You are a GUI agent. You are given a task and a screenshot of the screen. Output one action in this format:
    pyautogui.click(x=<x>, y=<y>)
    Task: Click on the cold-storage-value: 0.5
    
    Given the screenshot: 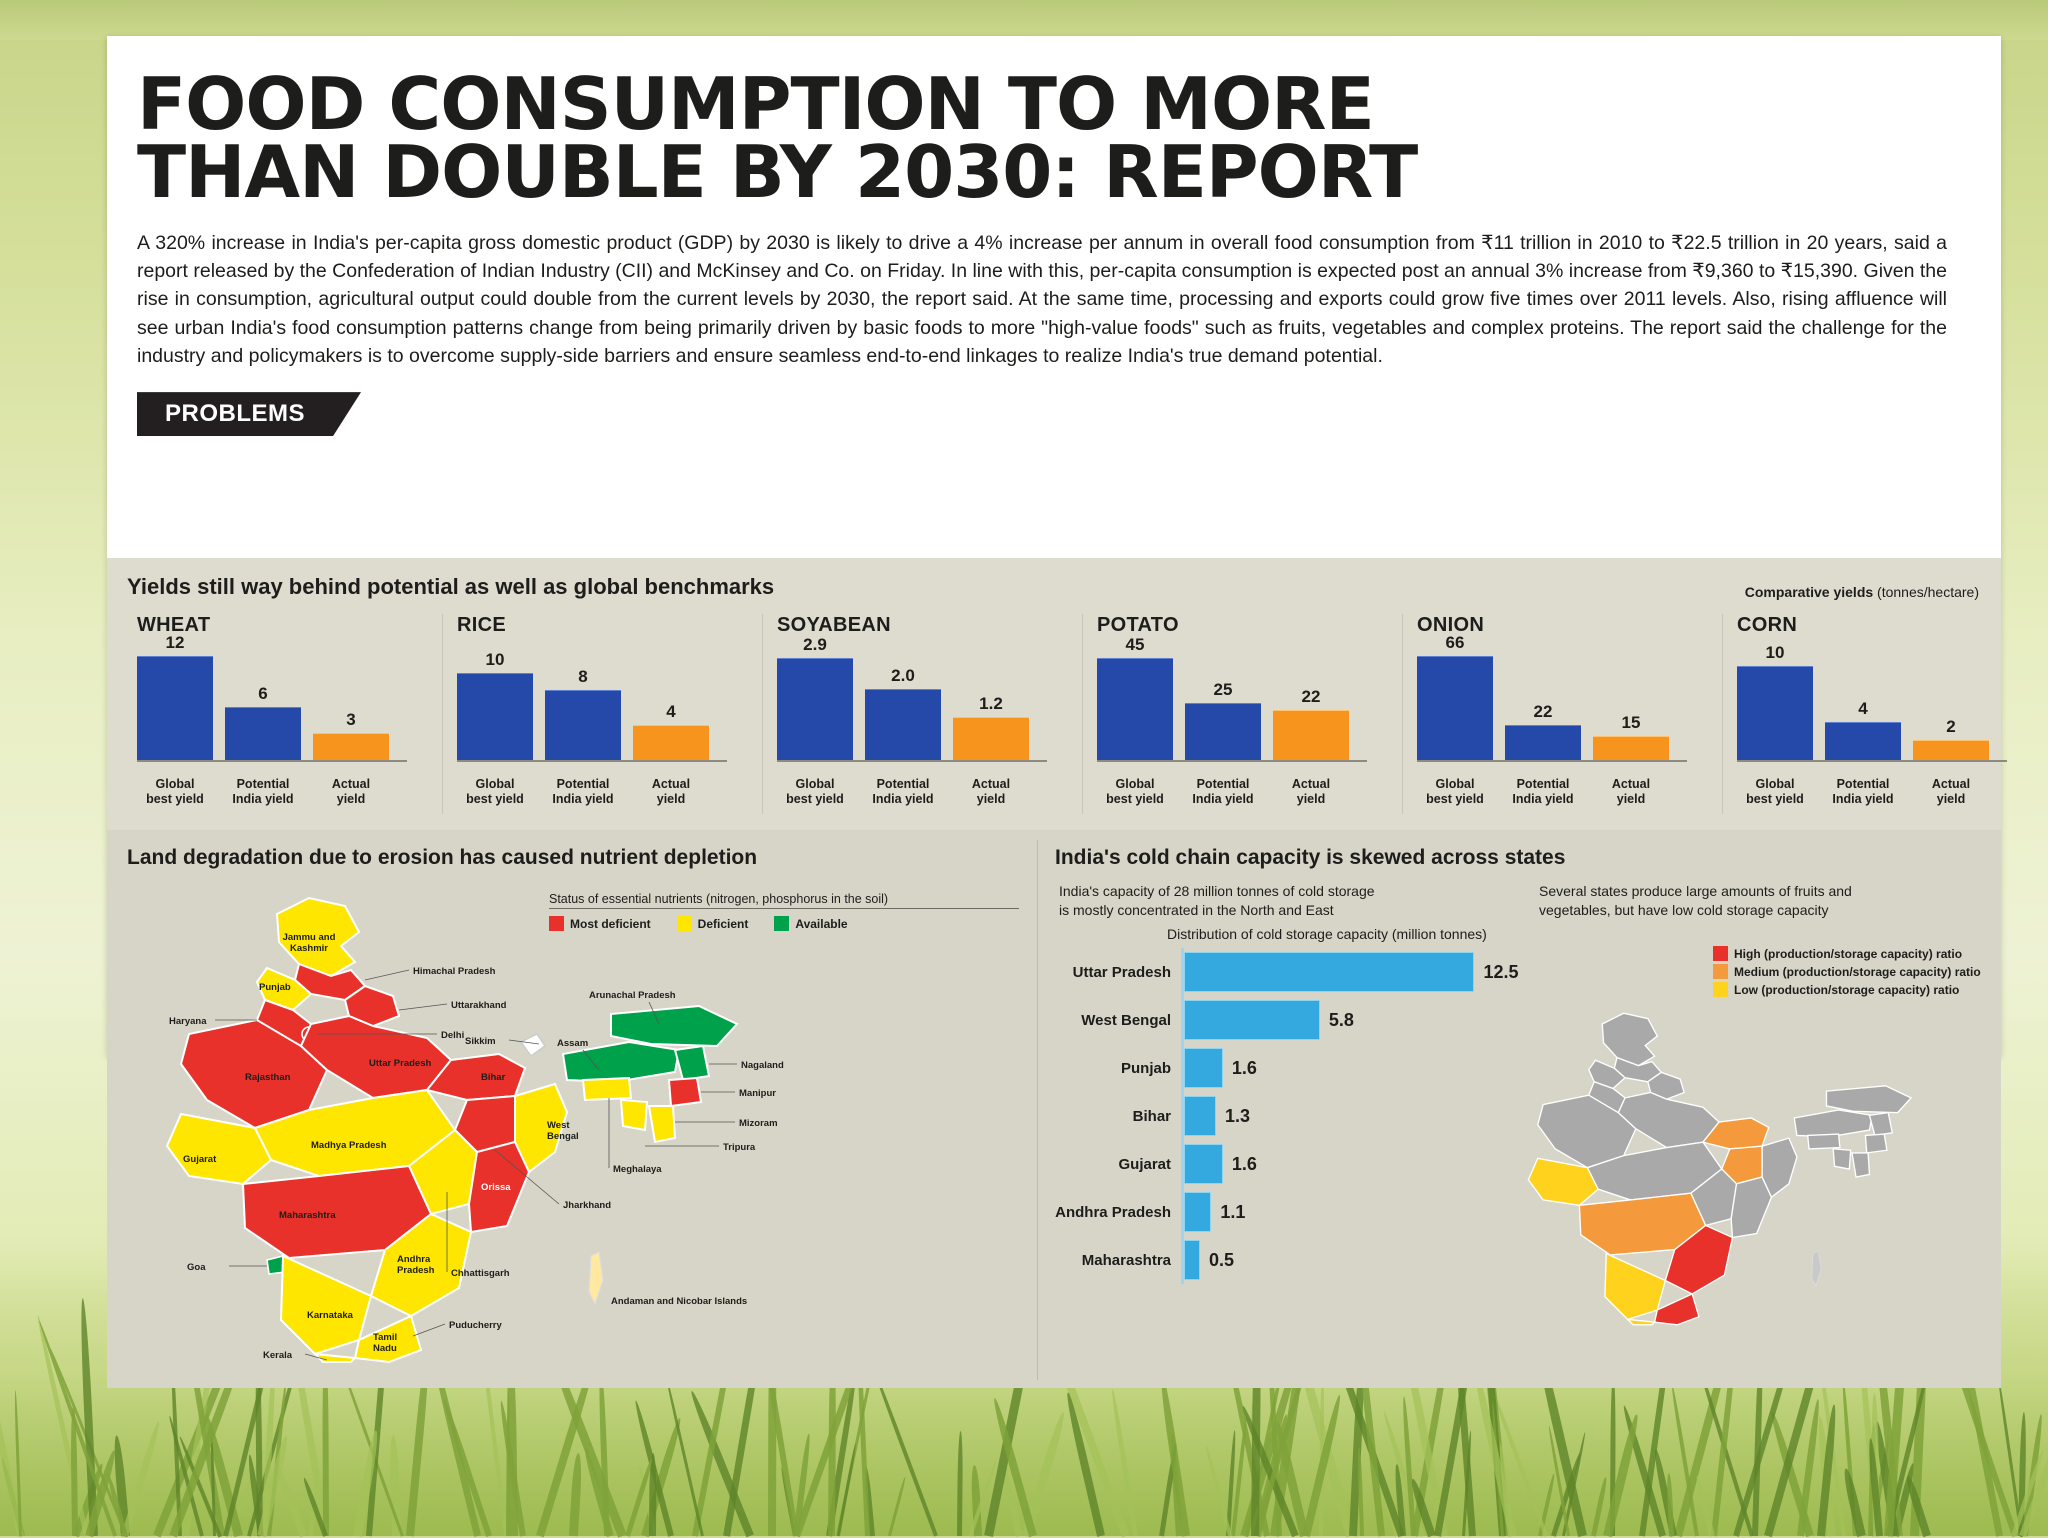 What is the action you would take?
    pyautogui.click(x=1222, y=1259)
    